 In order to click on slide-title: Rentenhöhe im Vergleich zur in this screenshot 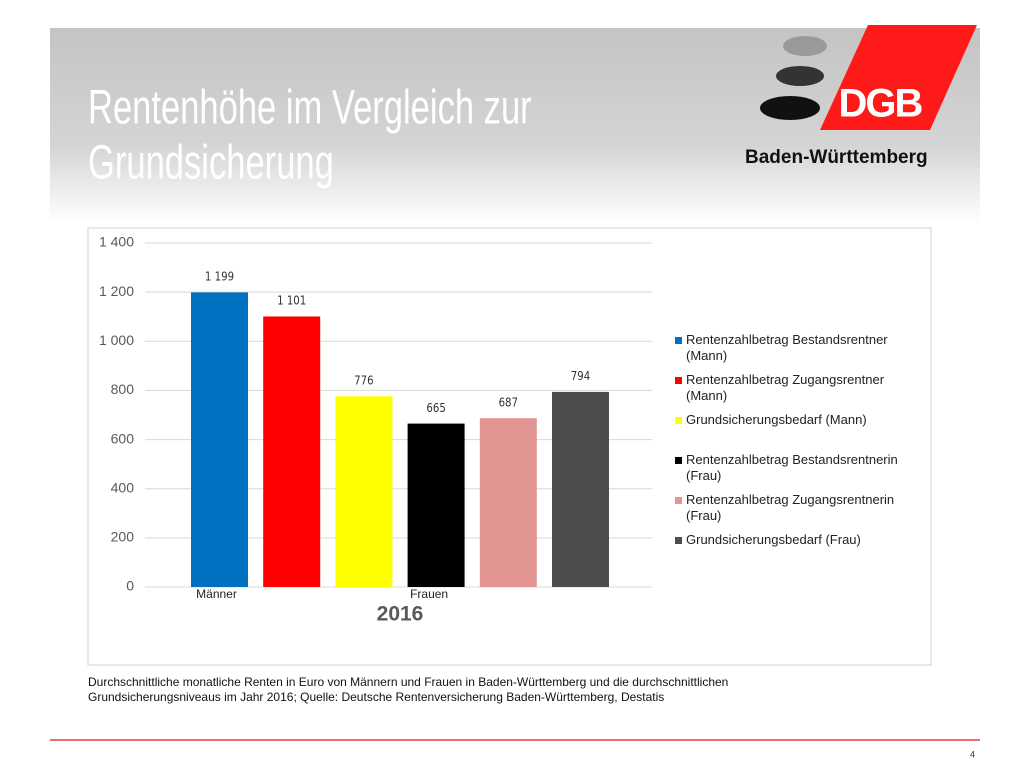, I will do `click(310, 107)`.